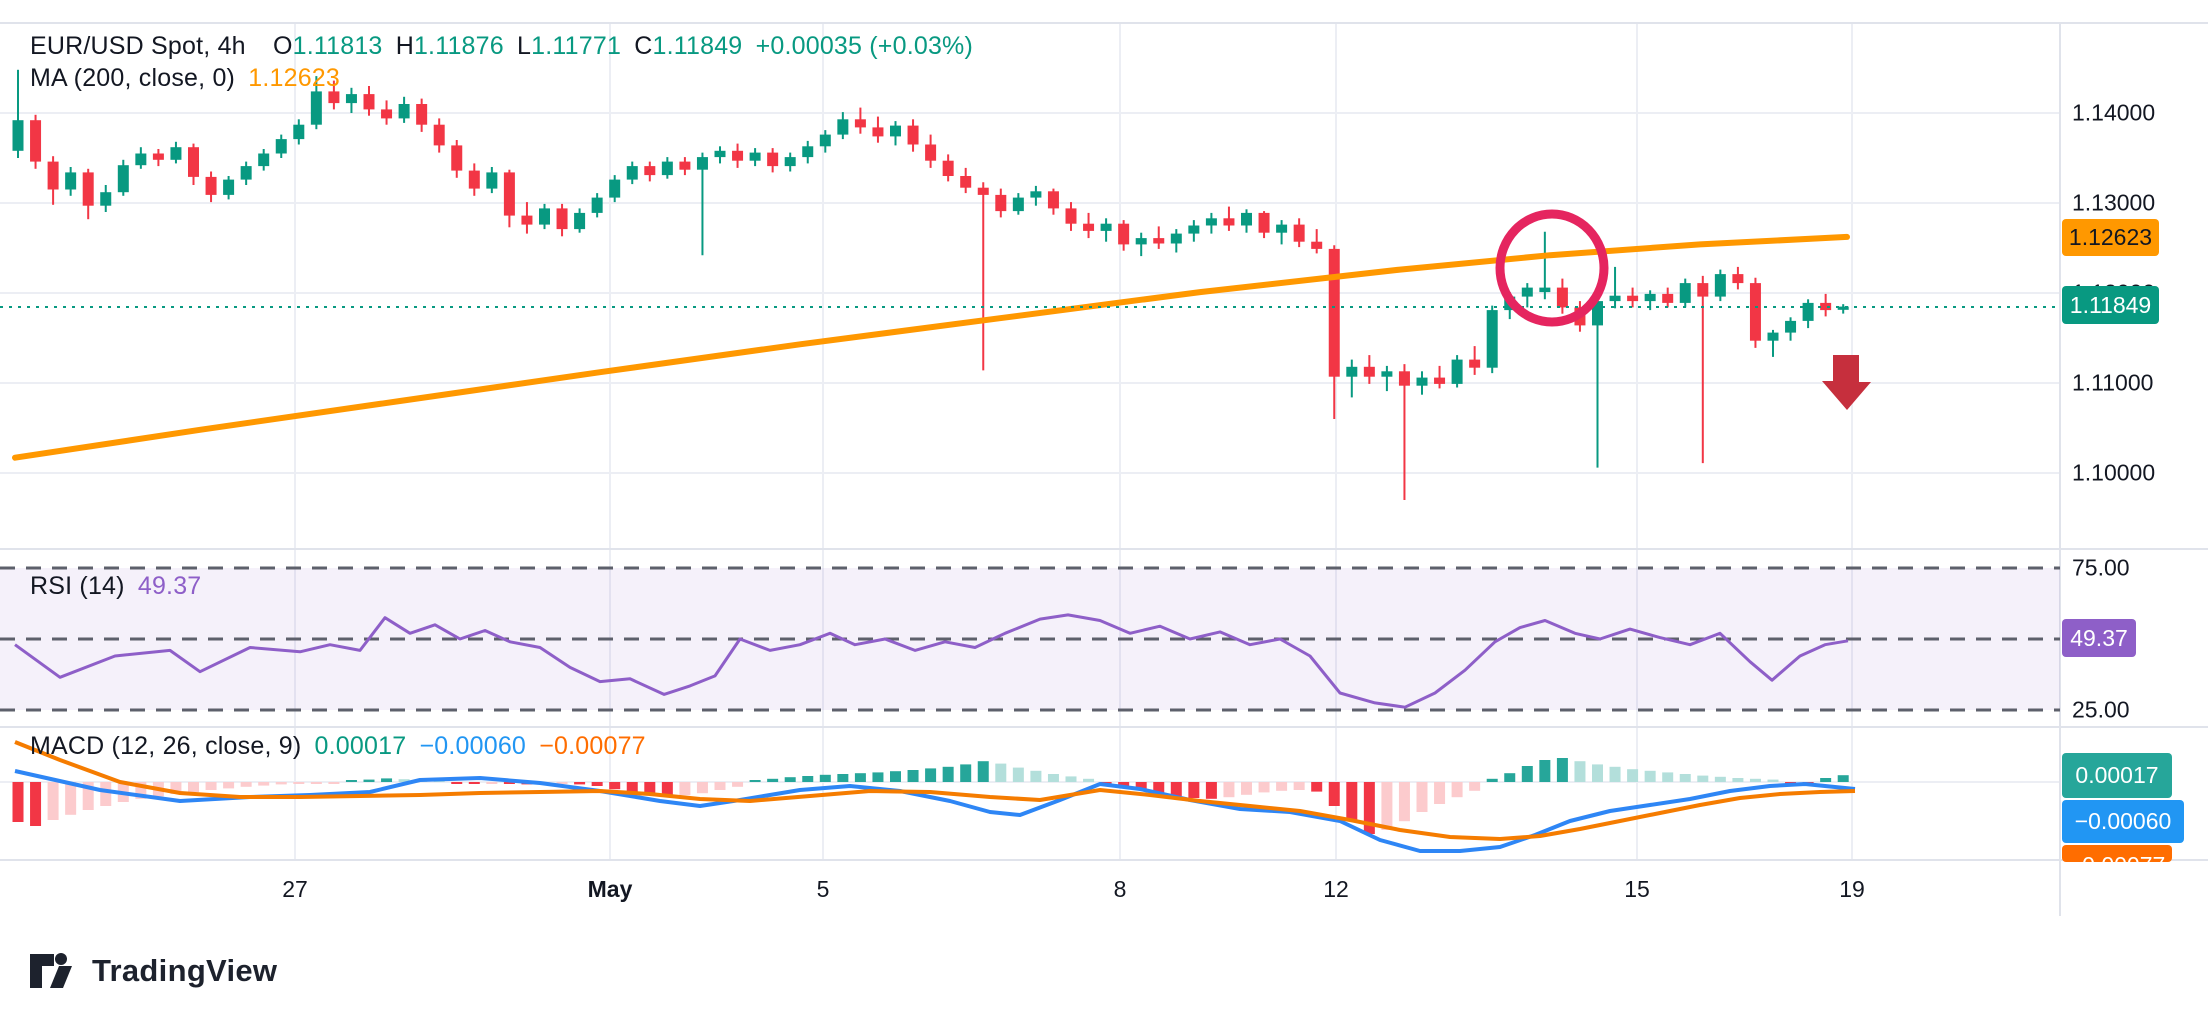 The width and height of the screenshot is (2208, 1013). I want to click on macd-label: MACD (12, 26, close, 9), so click(166, 746).